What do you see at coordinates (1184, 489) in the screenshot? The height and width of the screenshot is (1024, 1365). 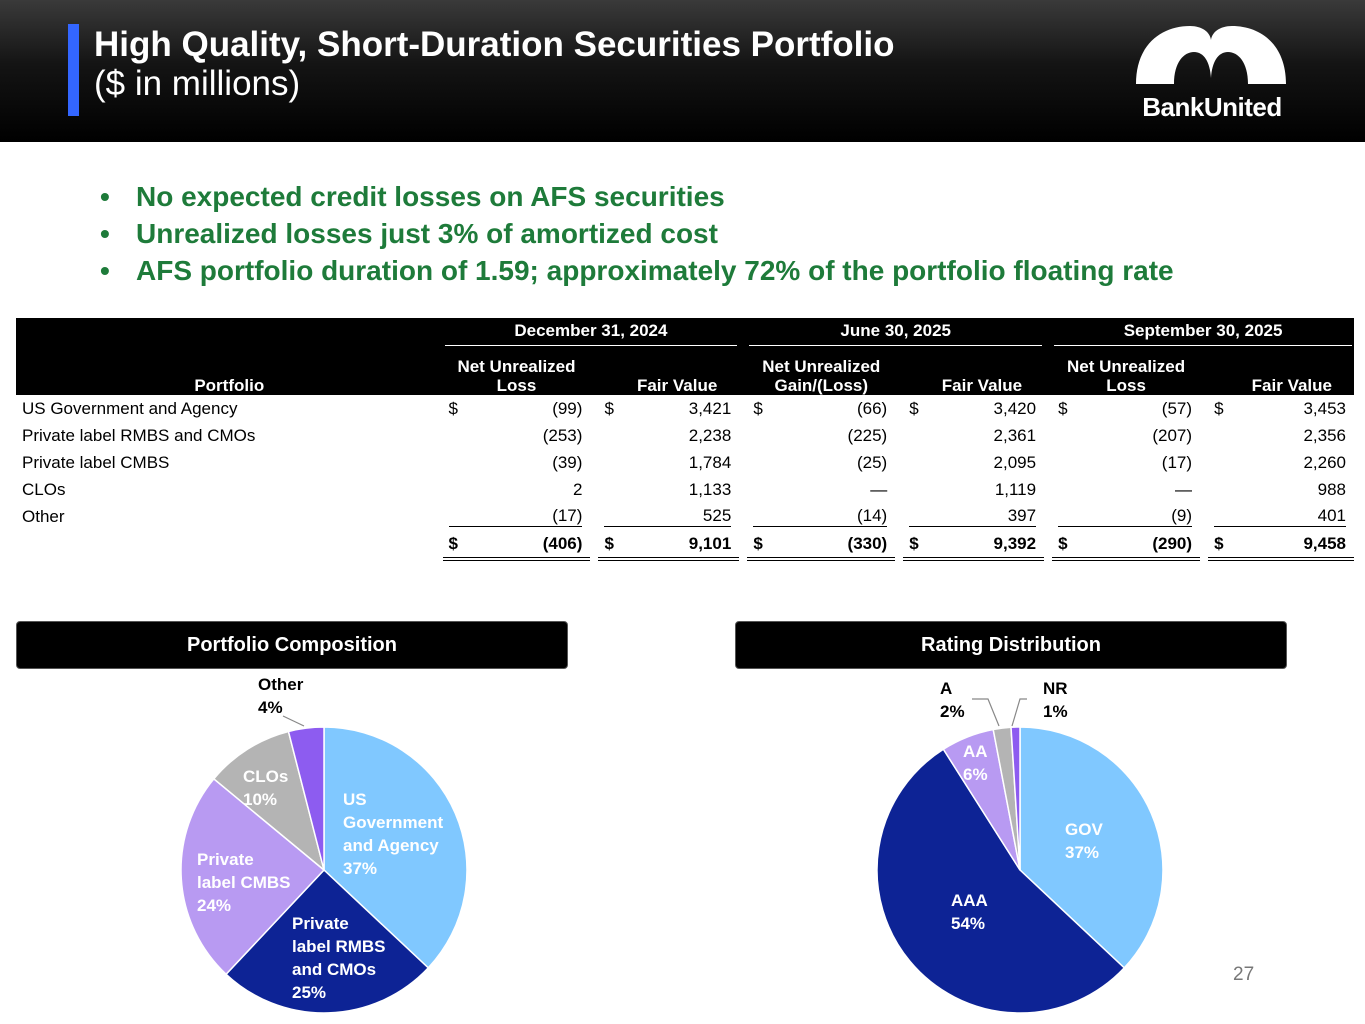 I see `cell-value: —` at bounding box center [1184, 489].